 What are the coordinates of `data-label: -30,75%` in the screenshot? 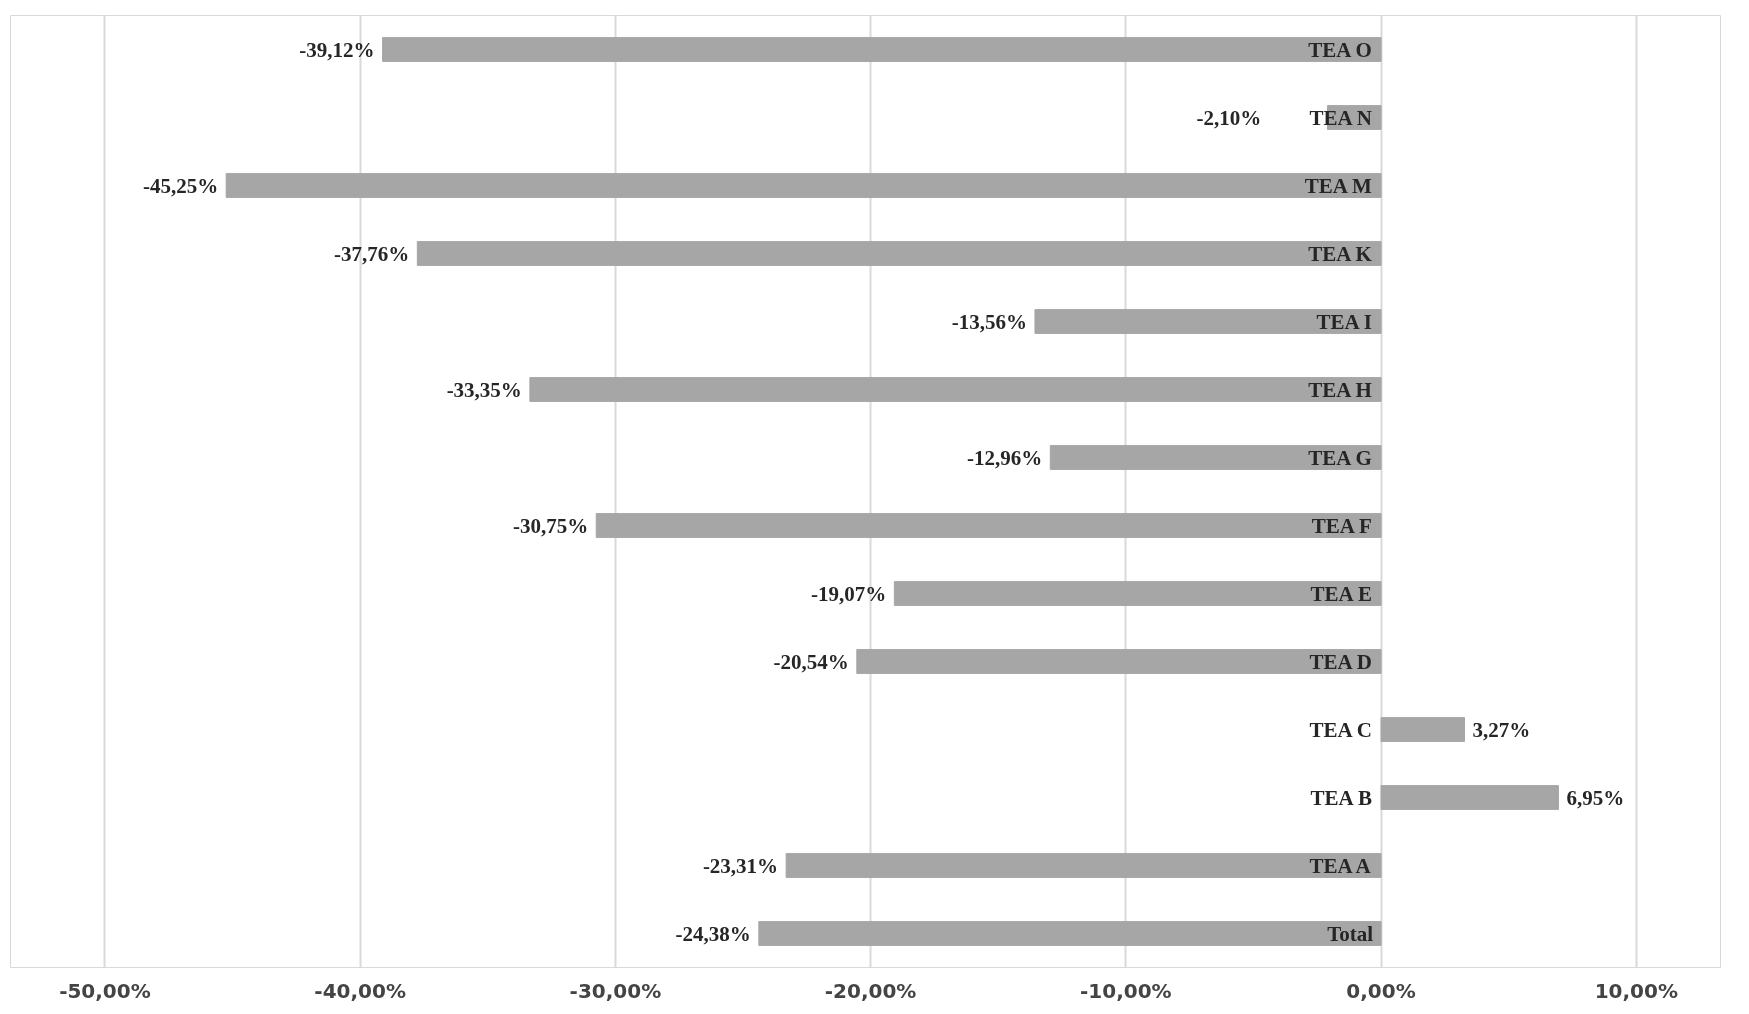 It's located at (551, 525).